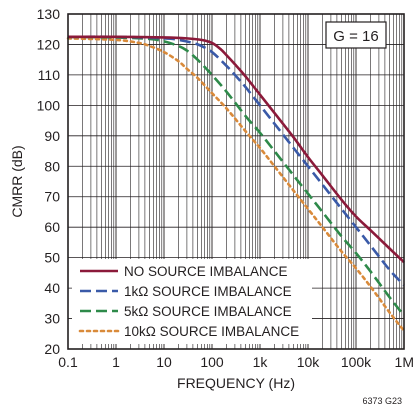 This screenshot has width=414, height=412. What do you see at coordinates (52, 258) in the screenshot?
I see `y-tick-label: 50` at bounding box center [52, 258].